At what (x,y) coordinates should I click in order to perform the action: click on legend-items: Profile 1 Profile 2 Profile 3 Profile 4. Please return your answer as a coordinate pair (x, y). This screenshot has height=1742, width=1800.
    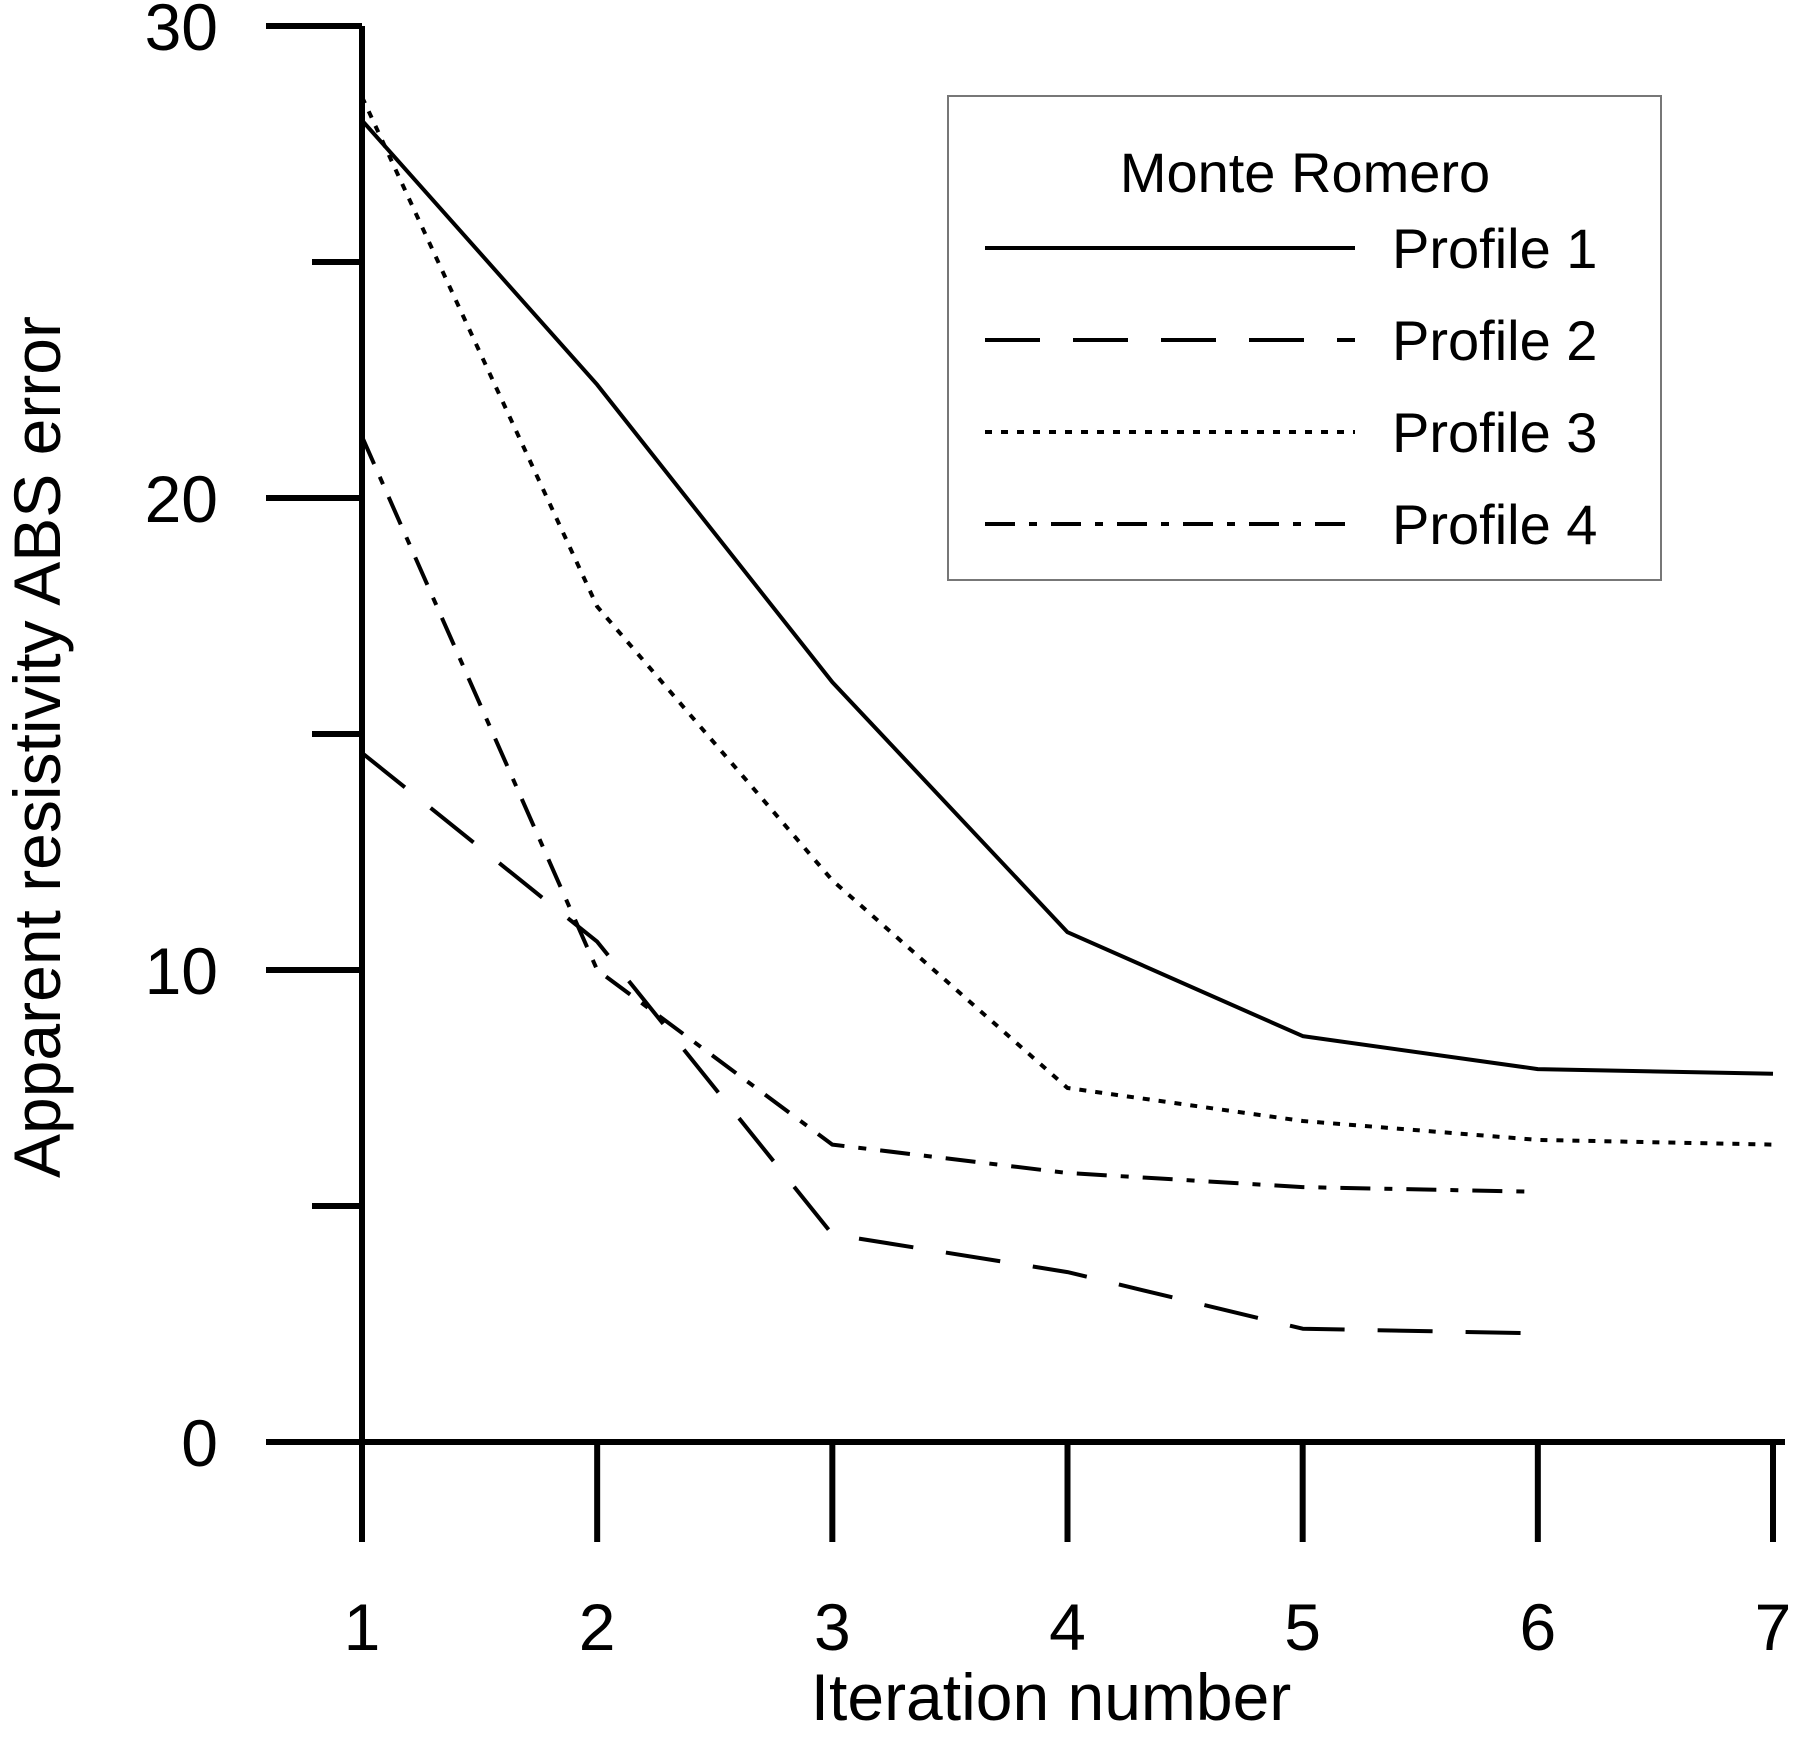
    Looking at the image, I should click on (1291, 386).